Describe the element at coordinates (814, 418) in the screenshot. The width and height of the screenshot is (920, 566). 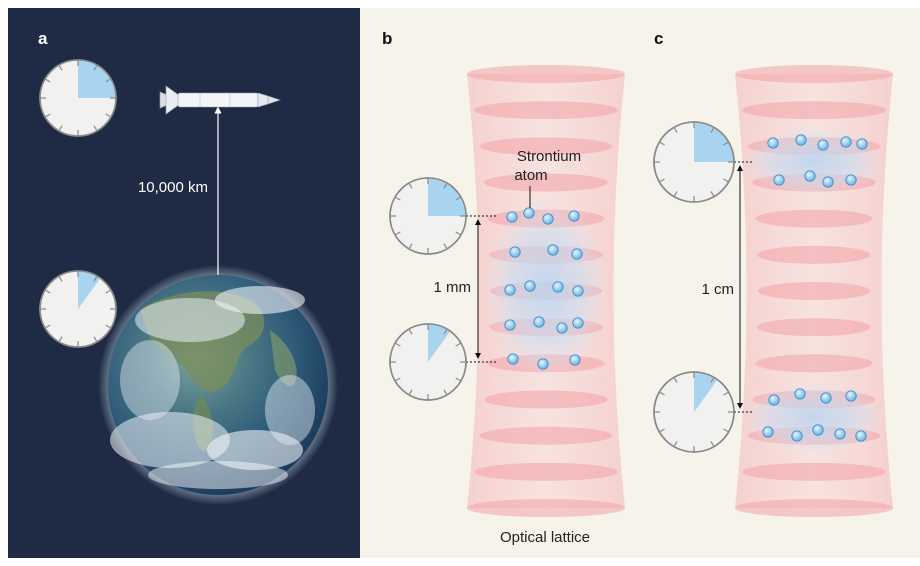
I see `atom-cloud-c-bottom` at that location.